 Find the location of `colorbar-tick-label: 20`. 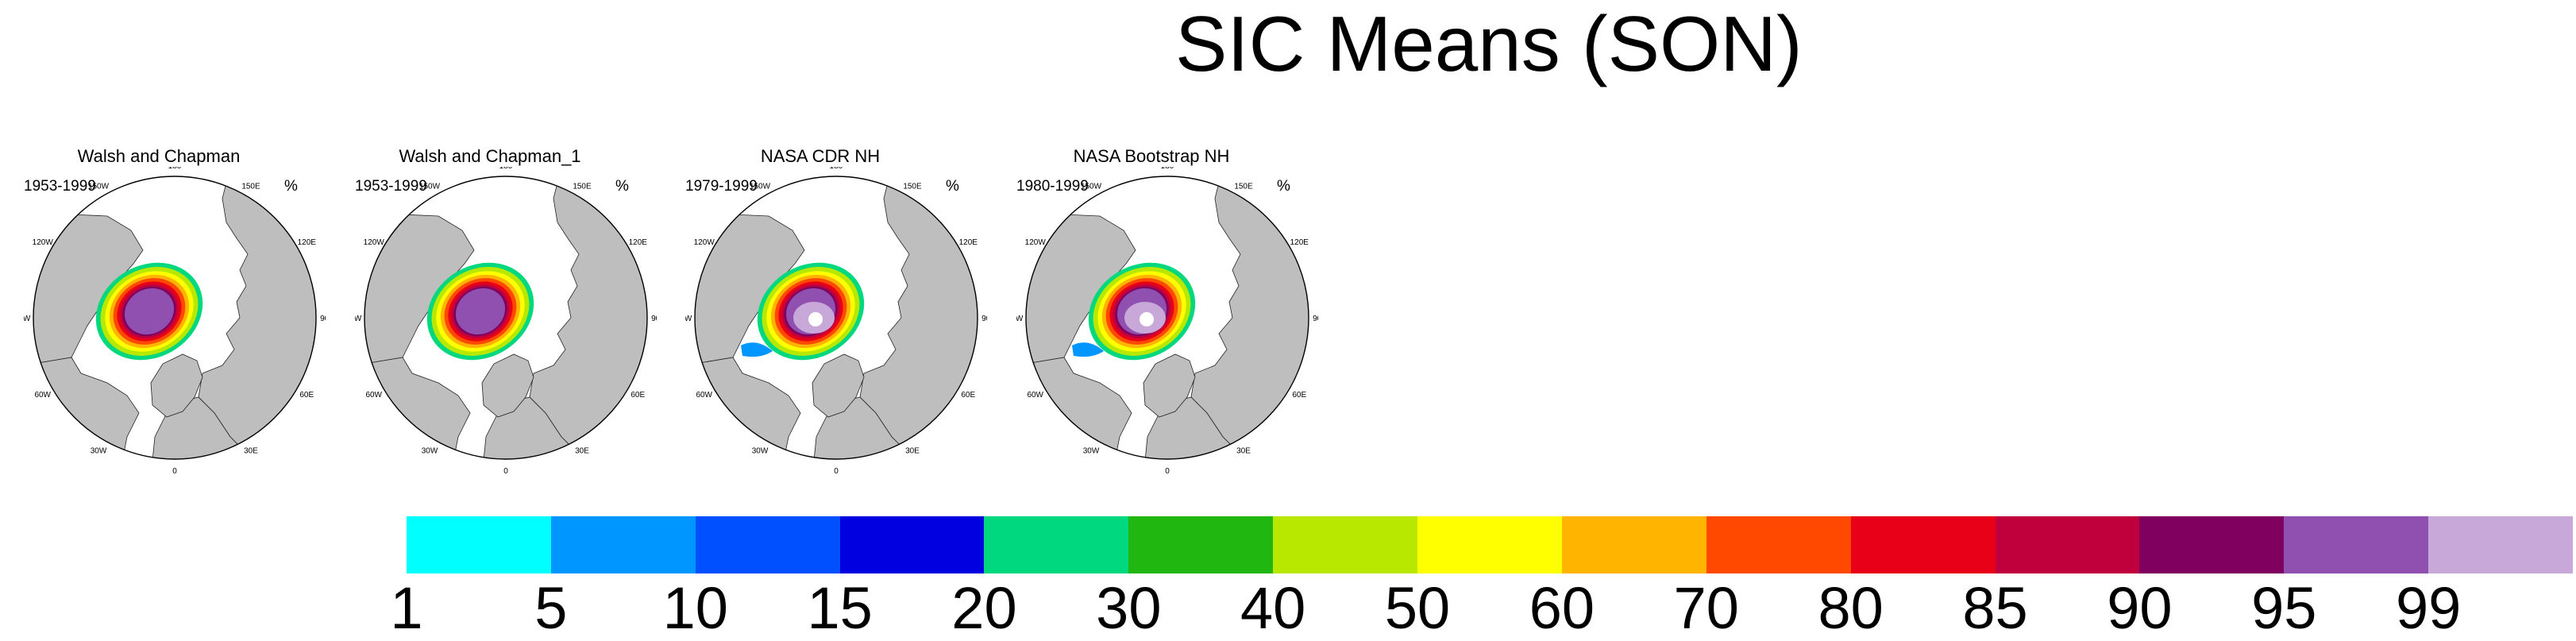

colorbar-tick-label: 20 is located at coordinates (984, 608).